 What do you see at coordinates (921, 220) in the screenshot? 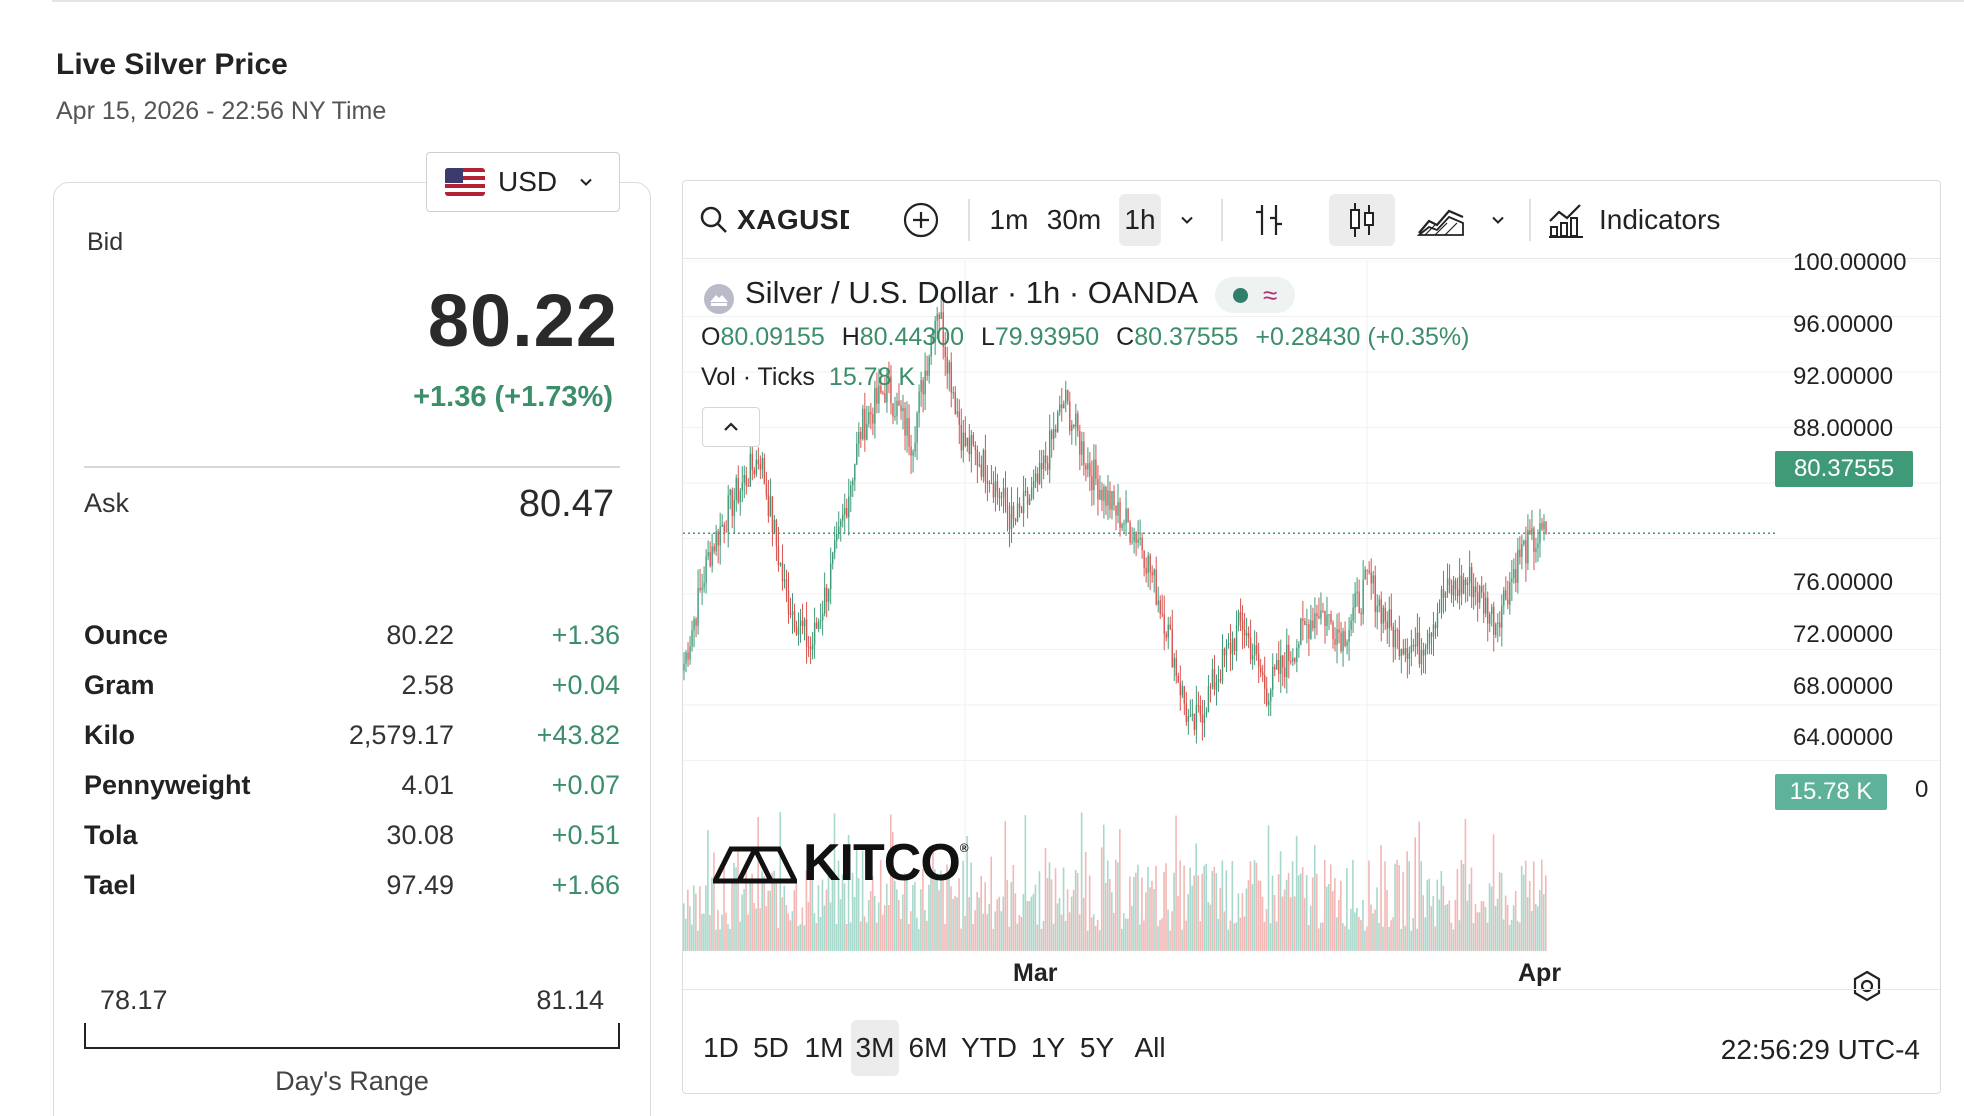
I see `compare-button` at bounding box center [921, 220].